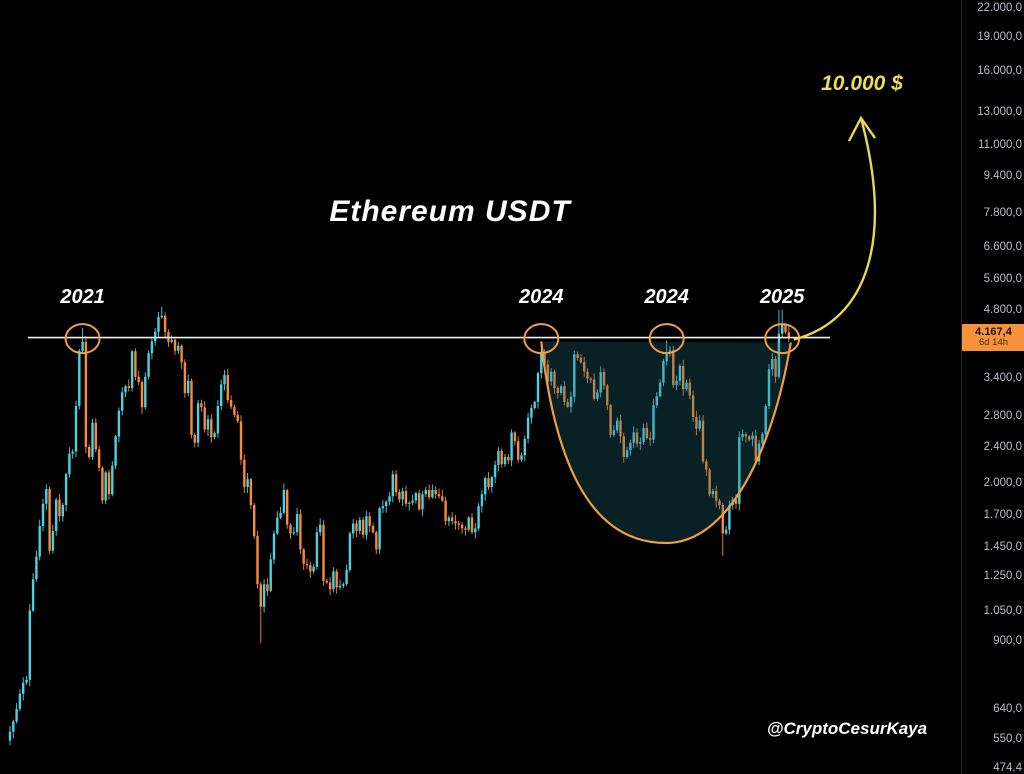  Describe the element at coordinates (1002, 279) in the screenshot. I see `price-tick: 5.600,0` at that location.